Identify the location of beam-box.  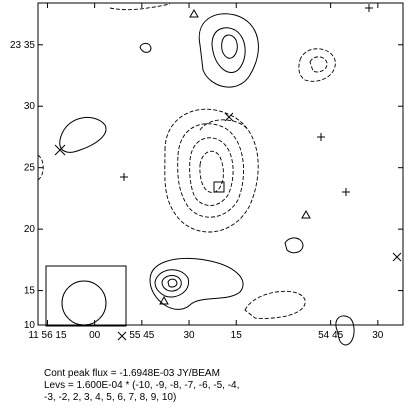
(86, 296).